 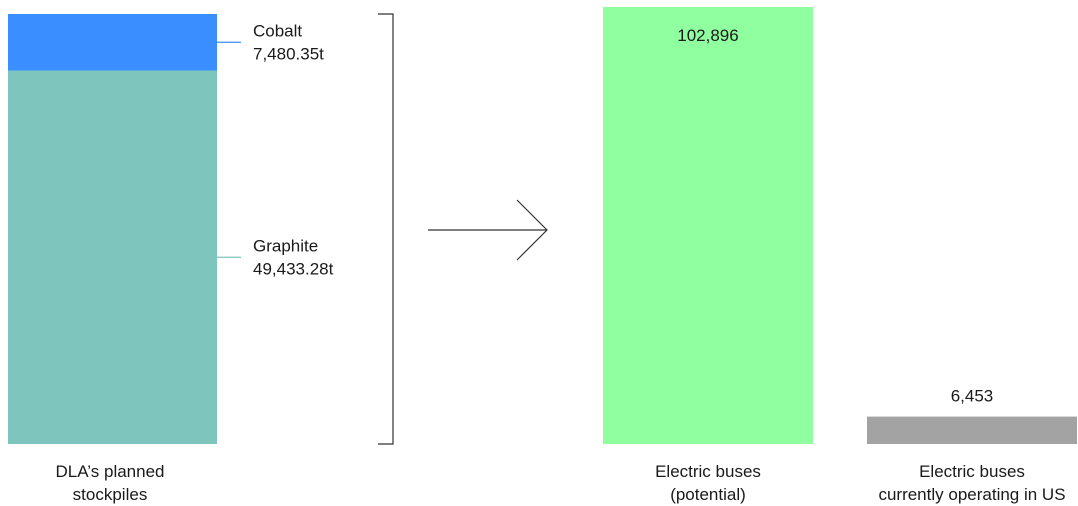 What do you see at coordinates (707, 35) in the screenshot?
I see `data-label-electric-buses-potential: 102,896` at bounding box center [707, 35].